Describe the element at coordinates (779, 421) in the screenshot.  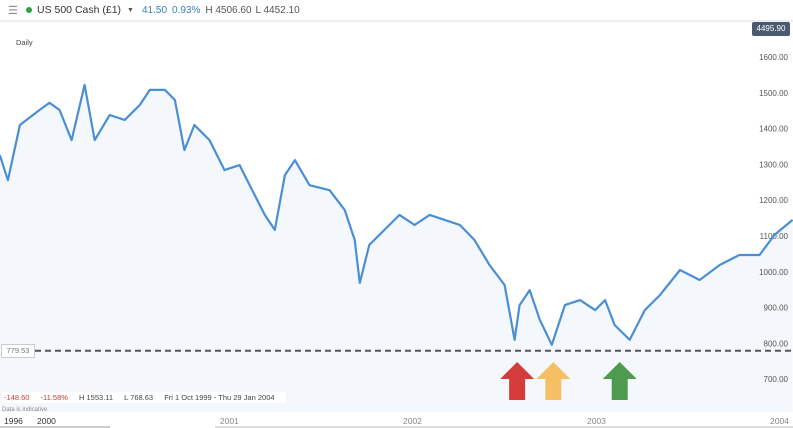
I see `x-label: 2004` at that location.